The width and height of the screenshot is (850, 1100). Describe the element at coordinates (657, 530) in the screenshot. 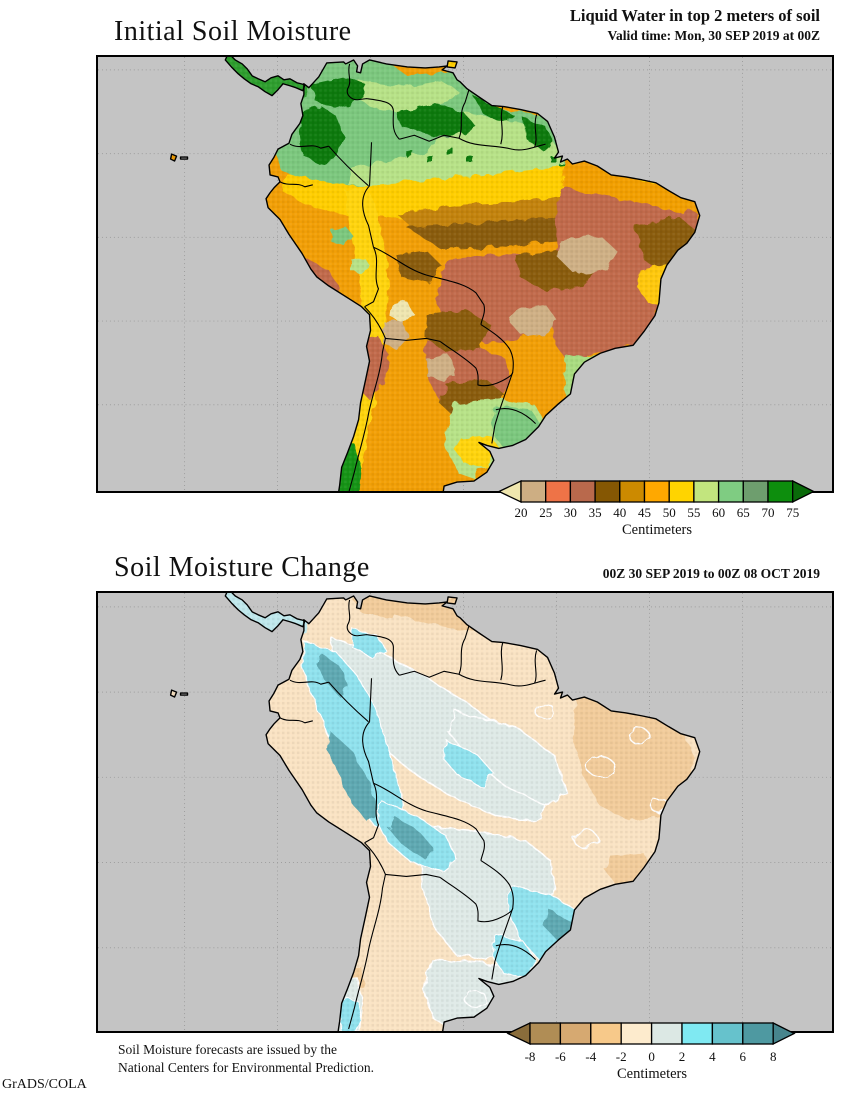

I see `map1-colorbar-unit: Centimeters` at that location.